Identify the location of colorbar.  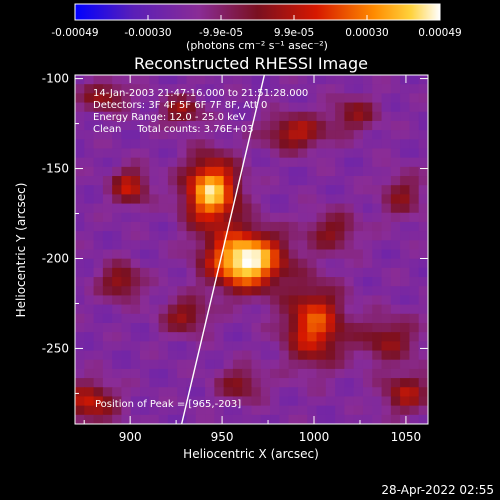
(257, 12).